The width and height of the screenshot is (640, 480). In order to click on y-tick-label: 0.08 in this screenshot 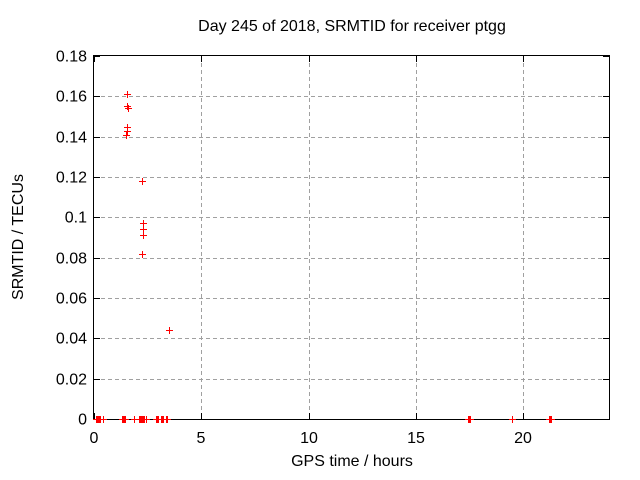, I will do `click(71, 259)`.